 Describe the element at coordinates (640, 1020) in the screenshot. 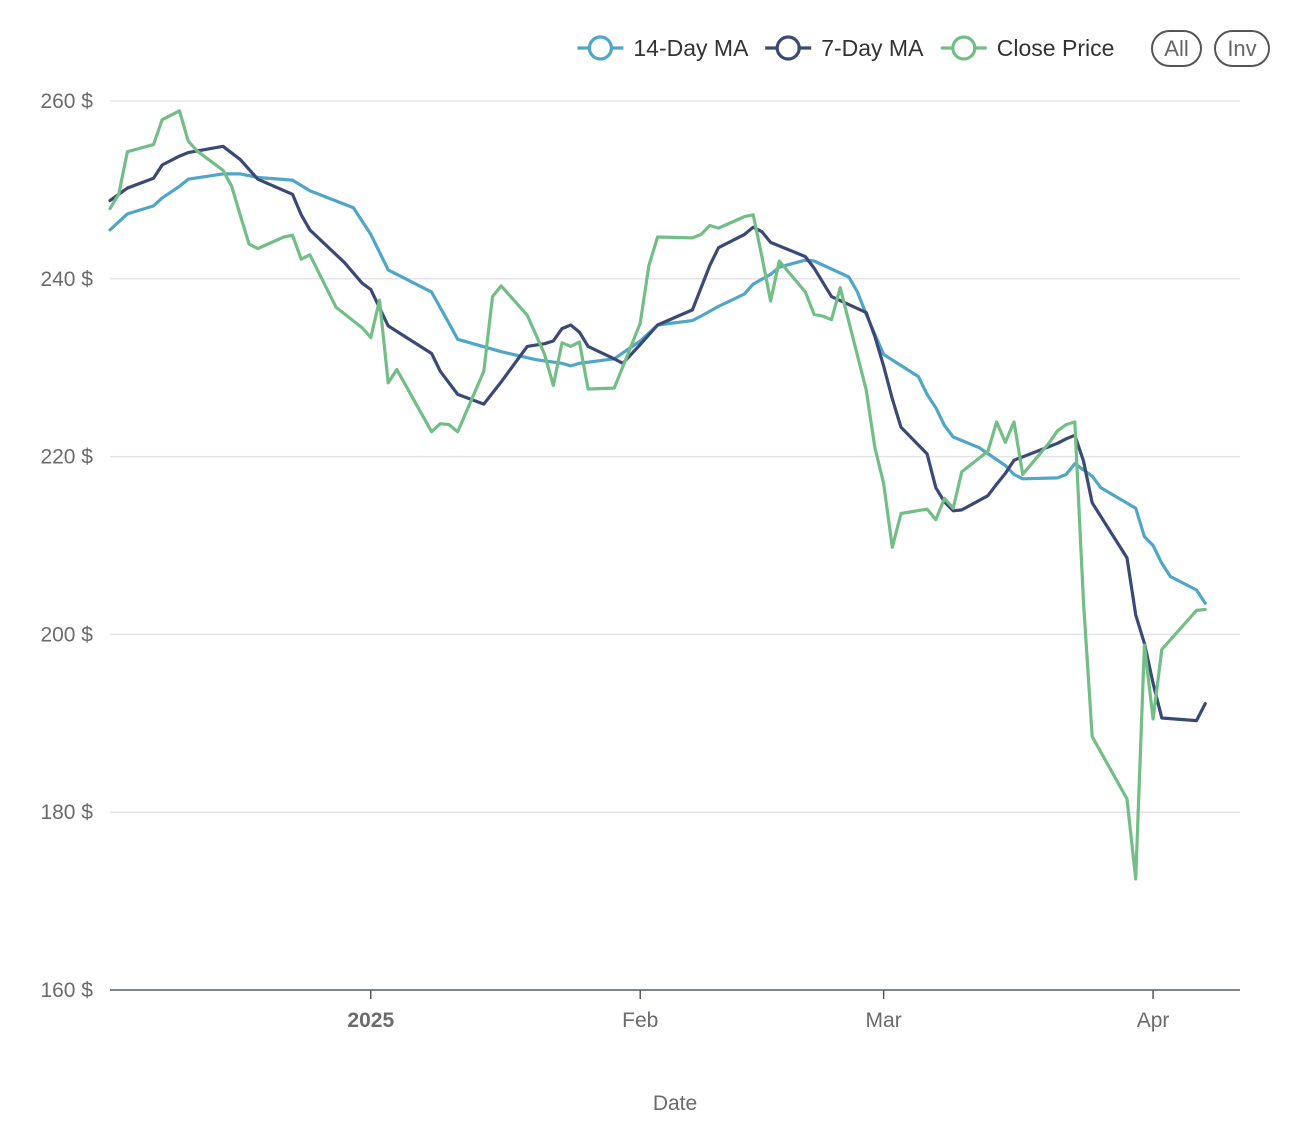

I see `x-tick-label: Feb` at that location.